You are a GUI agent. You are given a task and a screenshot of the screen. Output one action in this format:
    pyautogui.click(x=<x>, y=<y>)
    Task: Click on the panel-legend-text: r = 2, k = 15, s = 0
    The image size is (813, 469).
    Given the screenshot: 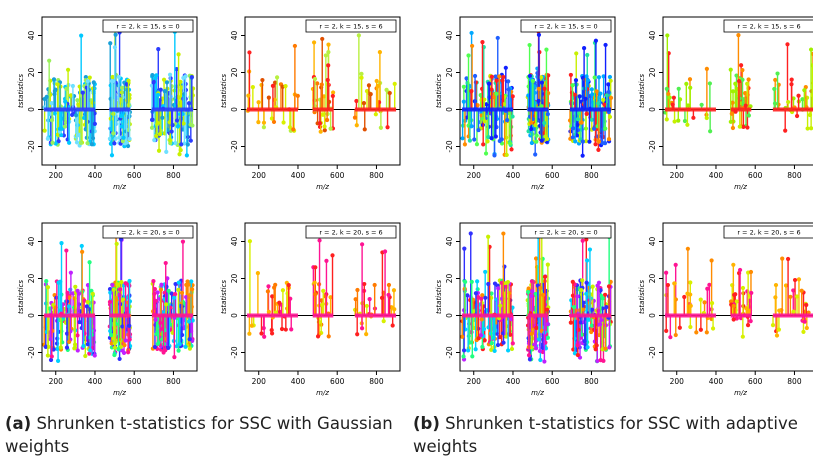 What is the action you would take?
    pyautogui.click(x=147, y=27)
    